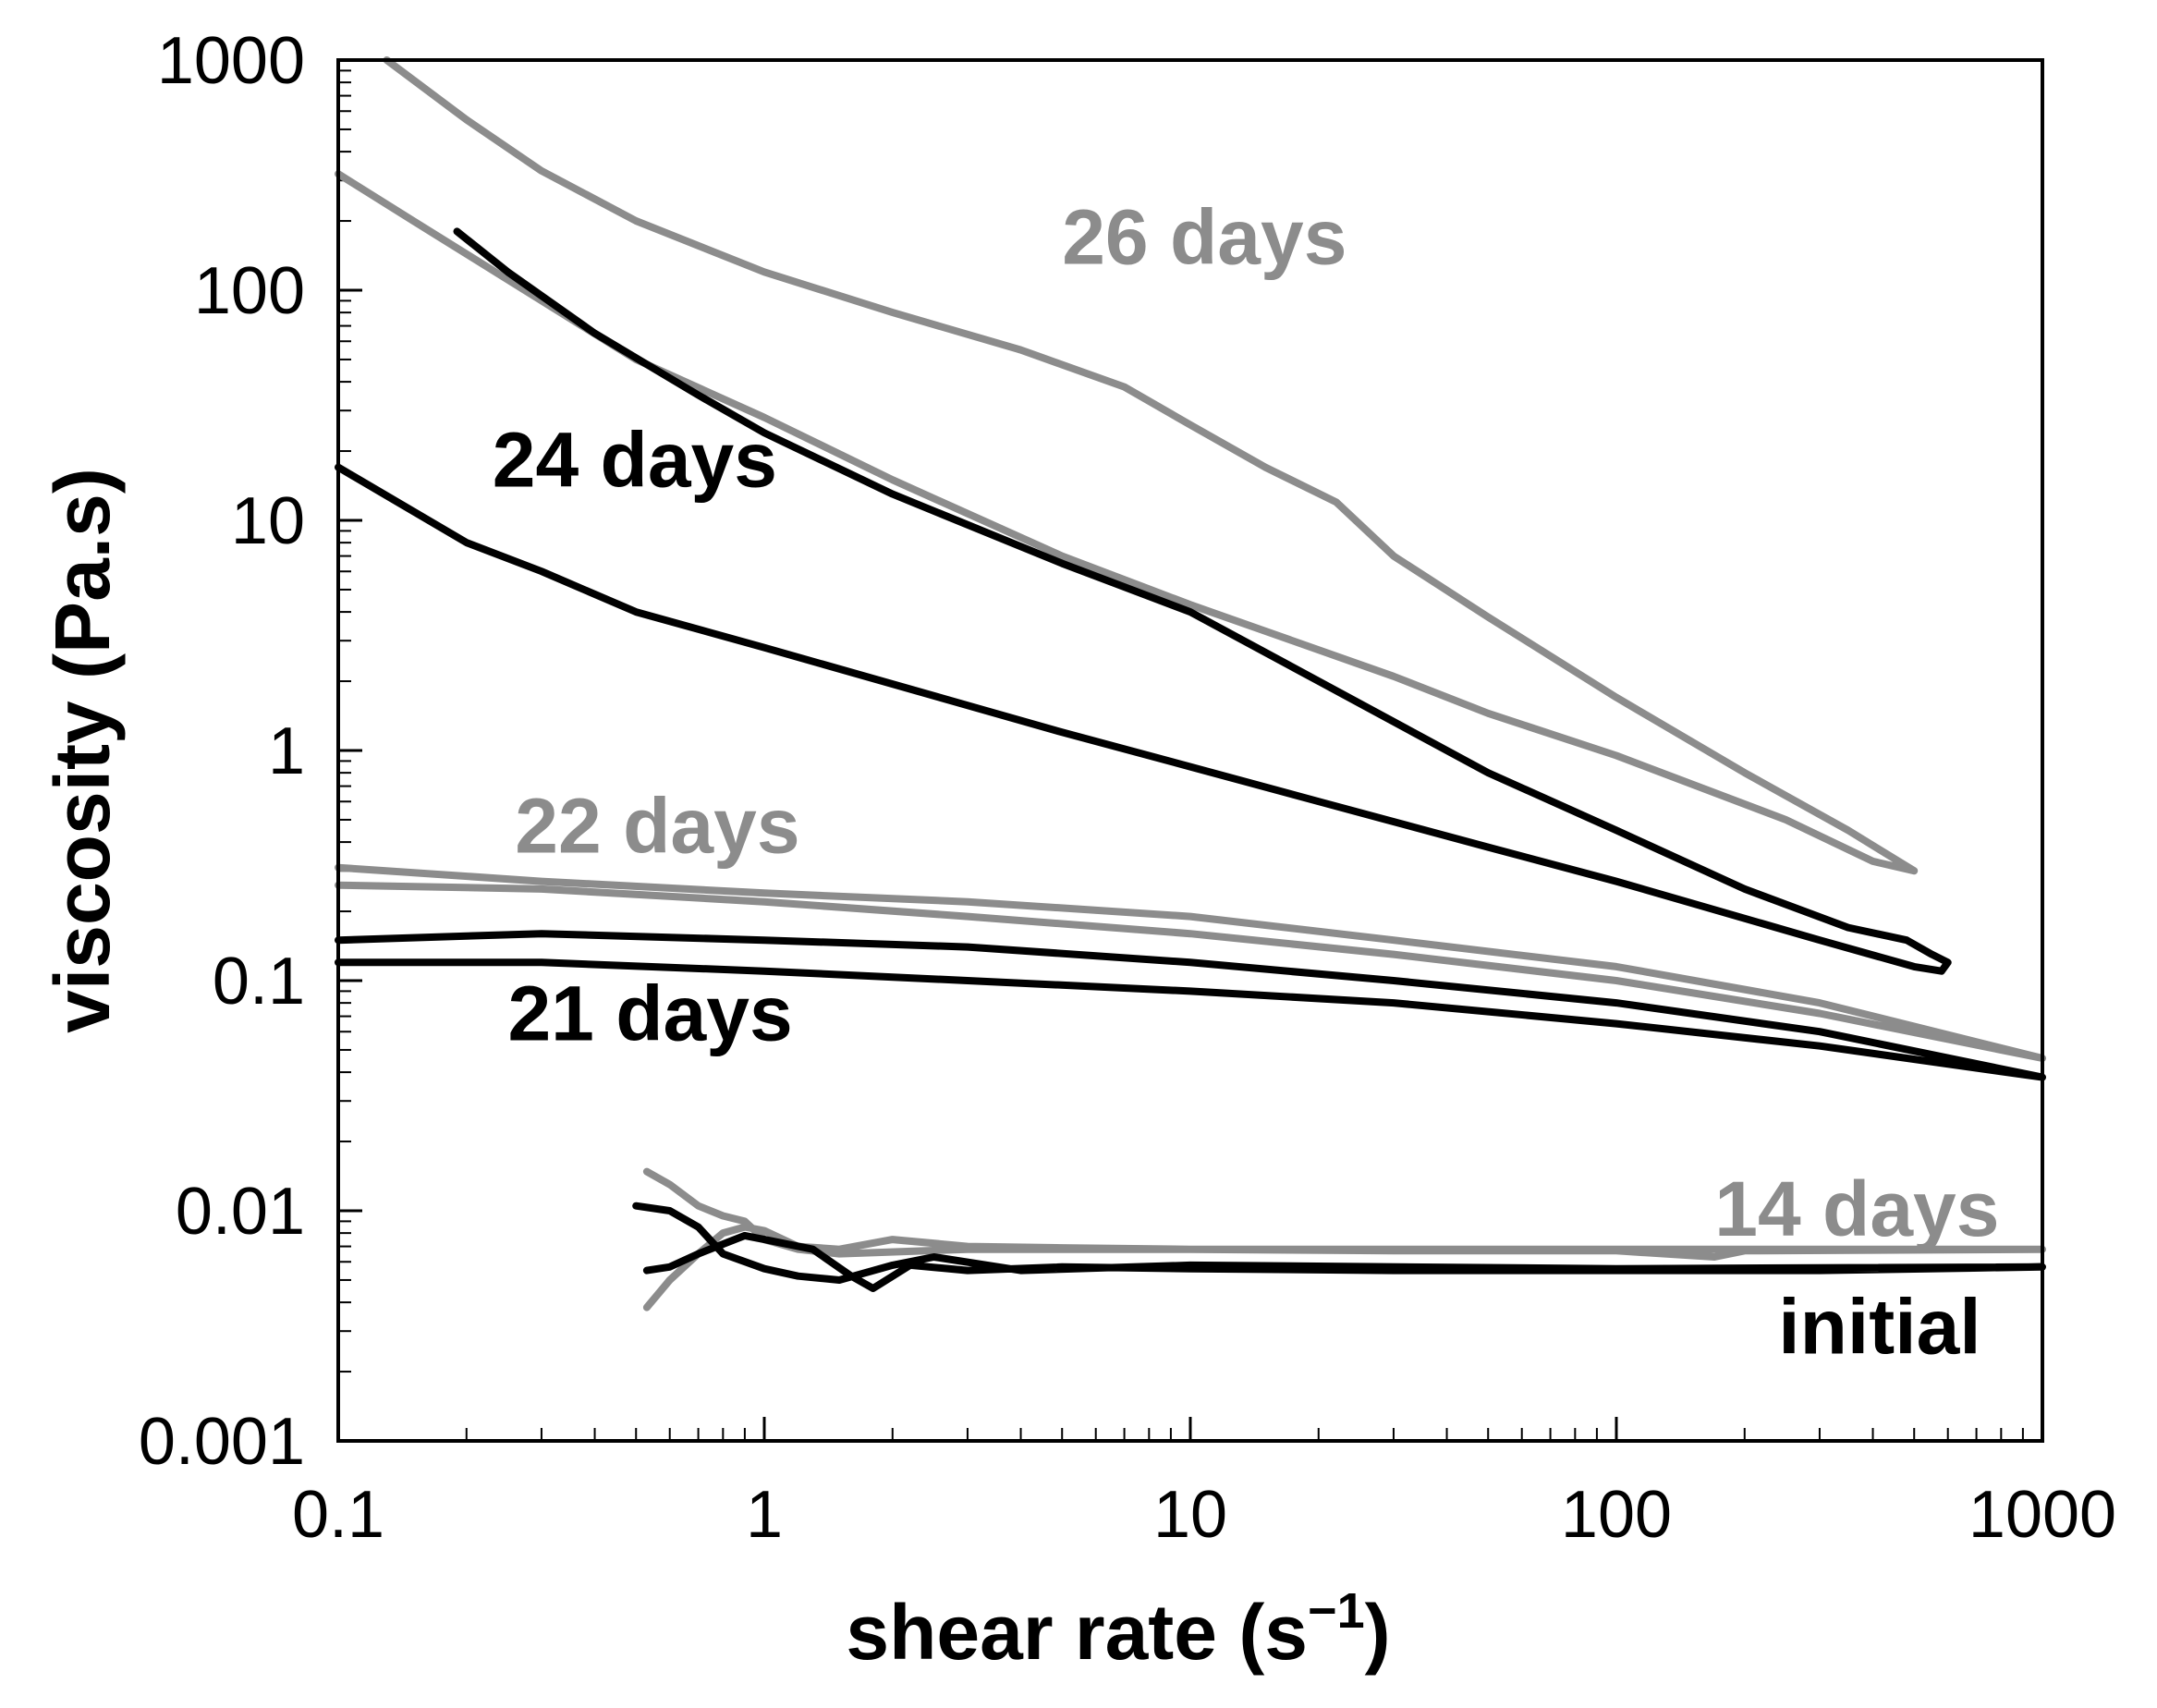 The image size is (2157, 1708). I want to click on curve-label-21-days: 21 days, so click(649, 1013).